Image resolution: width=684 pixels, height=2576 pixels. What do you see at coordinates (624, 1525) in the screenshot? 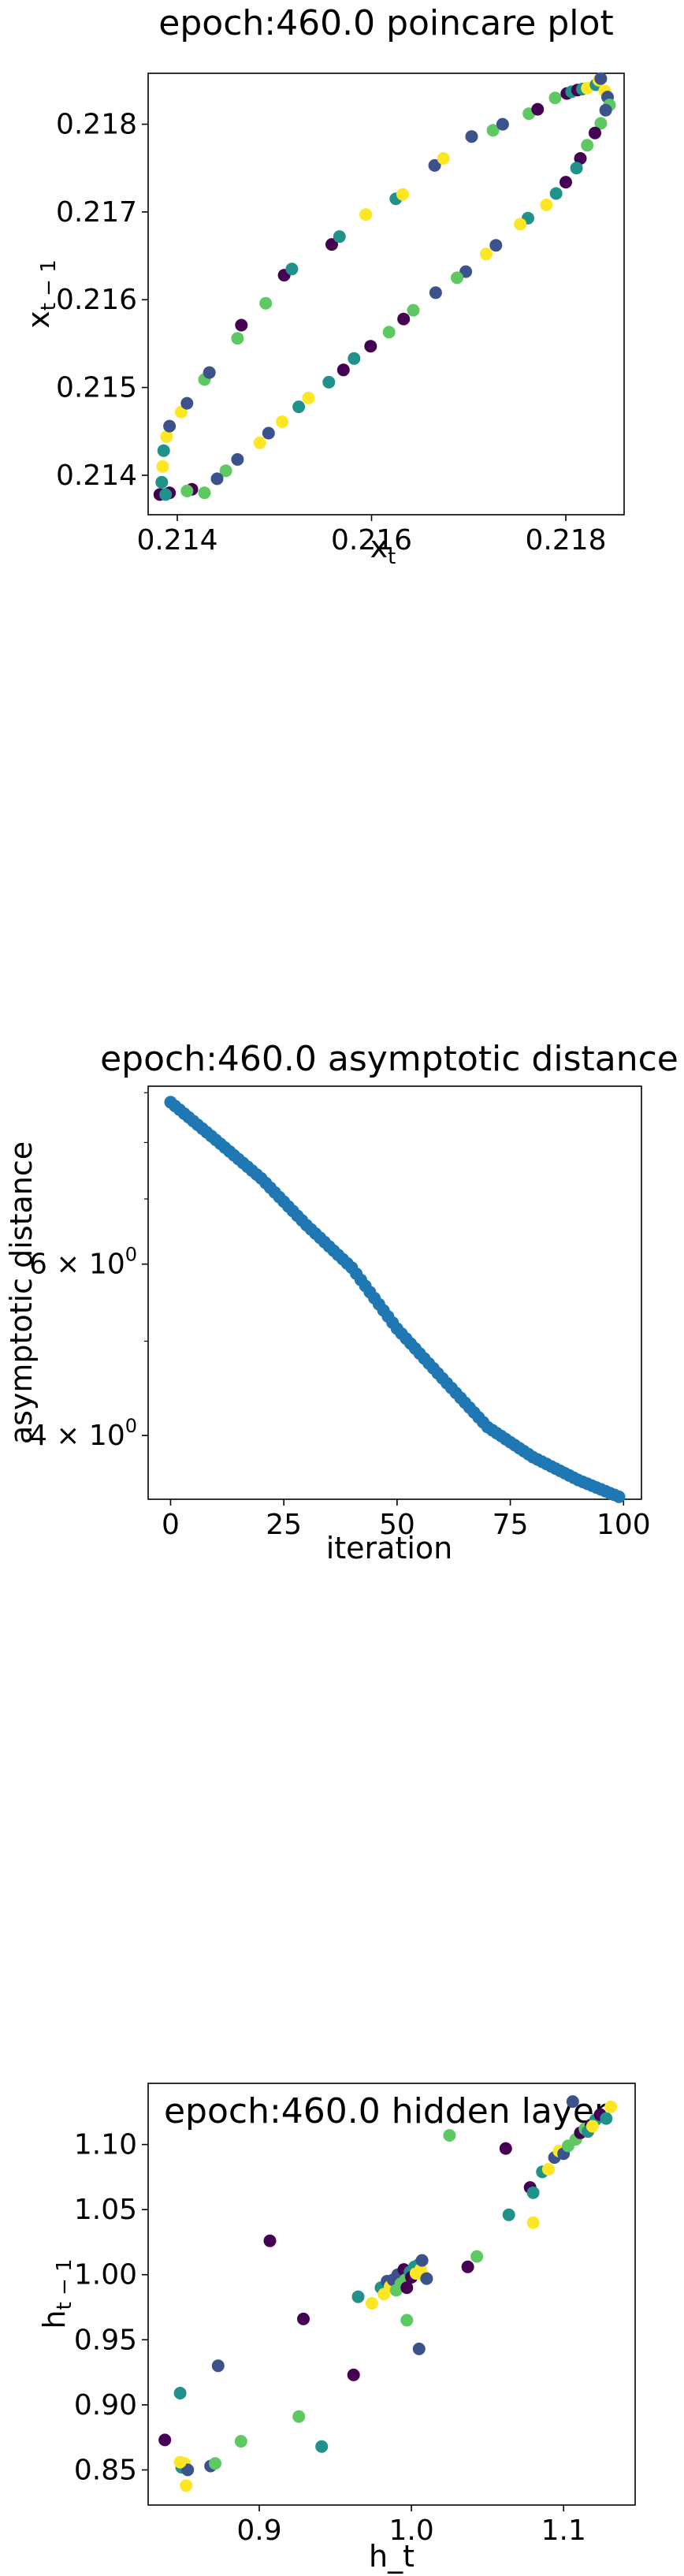
I see `x-tick-label: 100` at bounding box center [624, 1525].